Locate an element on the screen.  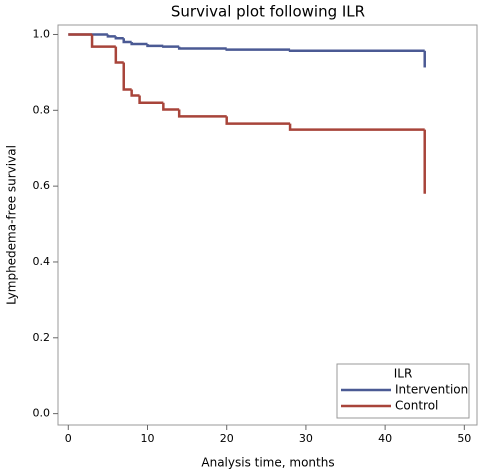
y-tick-label: 0.4 is located at coordinates (42, 261).